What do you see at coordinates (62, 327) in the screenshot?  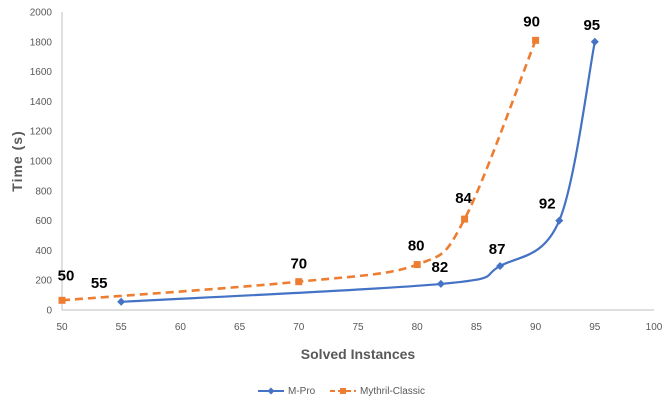 I see `x-tick-label: 50` at bounding box center [62, 327].